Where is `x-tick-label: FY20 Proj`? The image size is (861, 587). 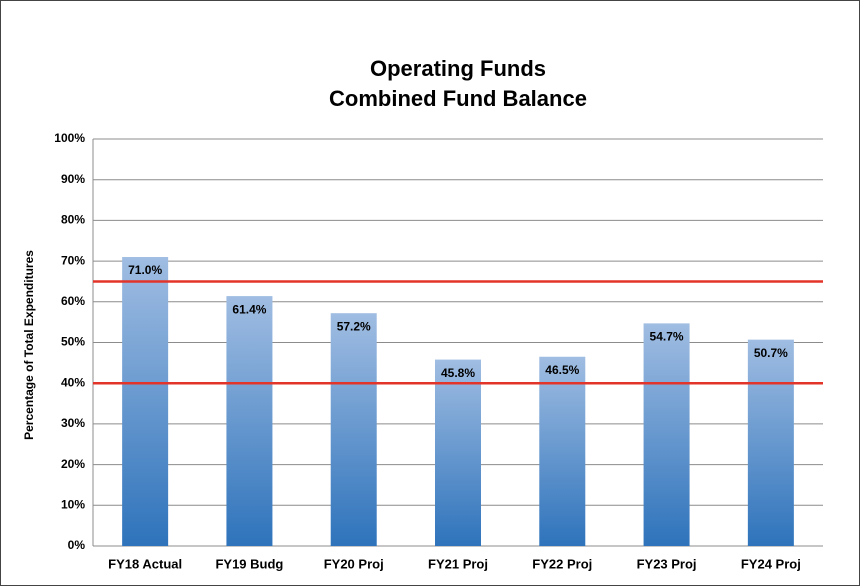 x-tick-label: FY20 Proj is located at coordinates (354, 563).